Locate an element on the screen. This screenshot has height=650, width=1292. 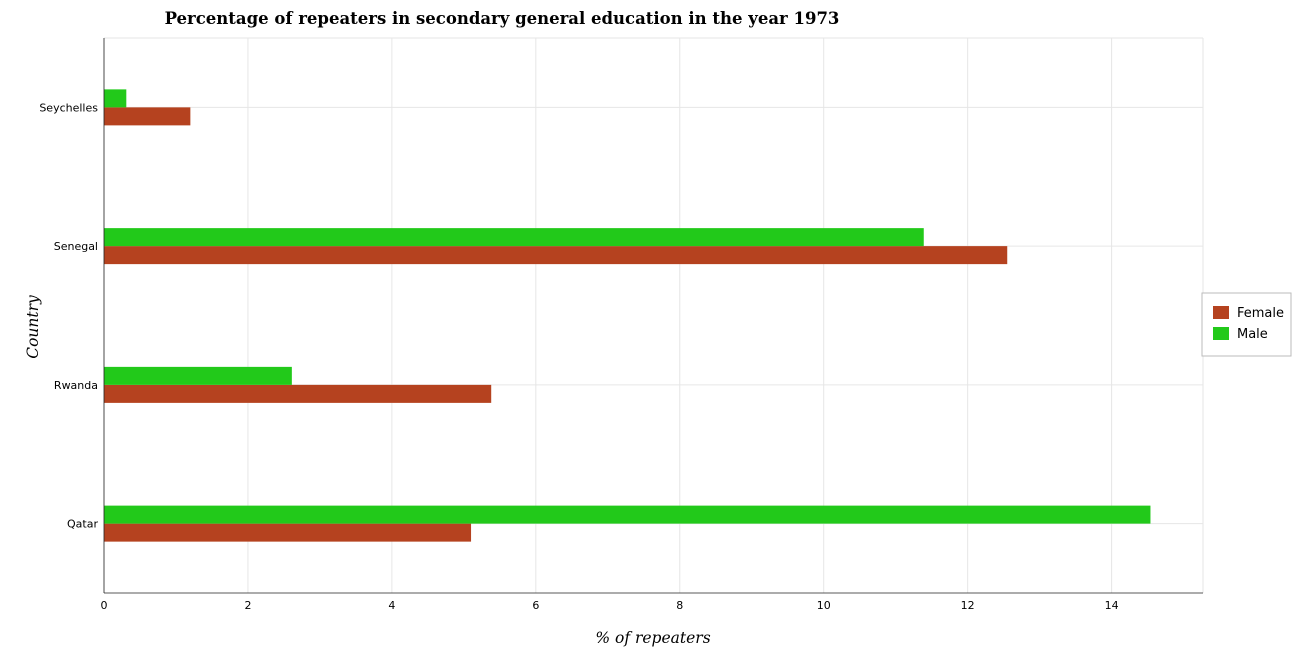
bar-male-seychelles is located at coordinates (115, 98).